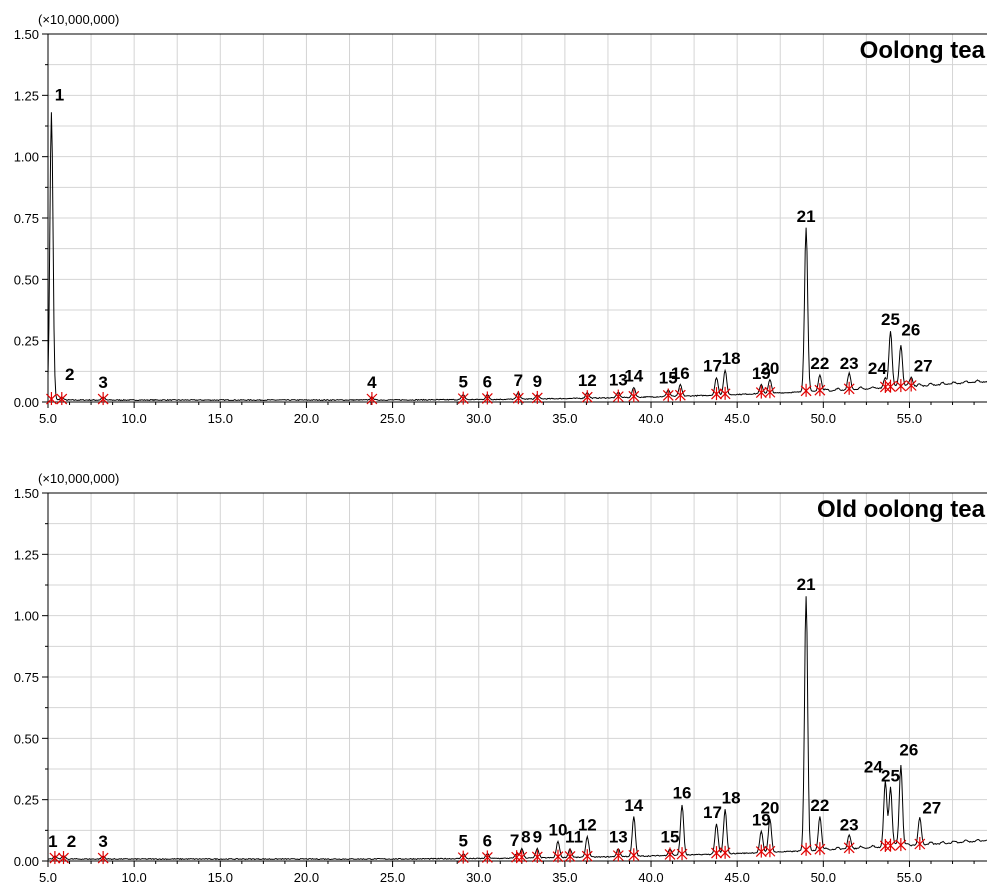 This screenshot has height=893, width=987. Describe the element at coordinates (737, 877) in the screenshot. I see `x-tick-label: 45.0` at that location.